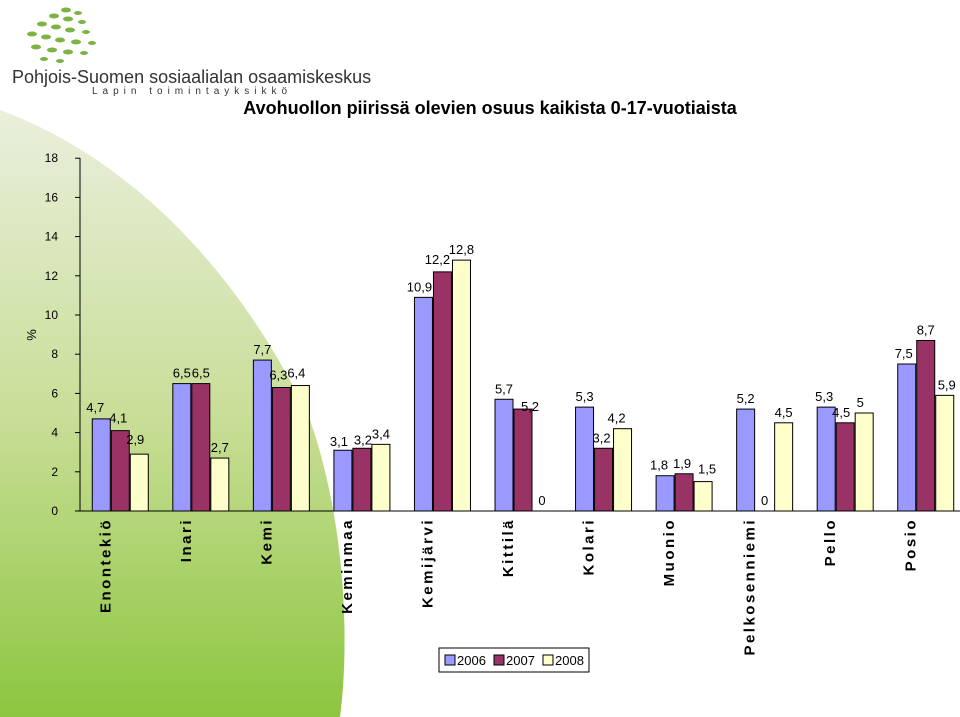 This screenshot has height=717, width=960. Describe the element at coordinates (471, 660) in the screenshot. I see `legend-label-2006: 2006` at that location.